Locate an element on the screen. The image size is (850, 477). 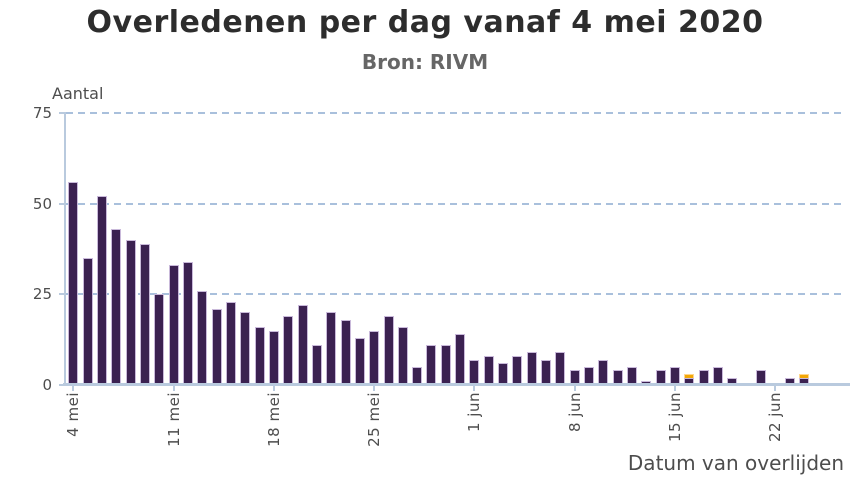
bar-22-mei is located at coordinates (331, 348).